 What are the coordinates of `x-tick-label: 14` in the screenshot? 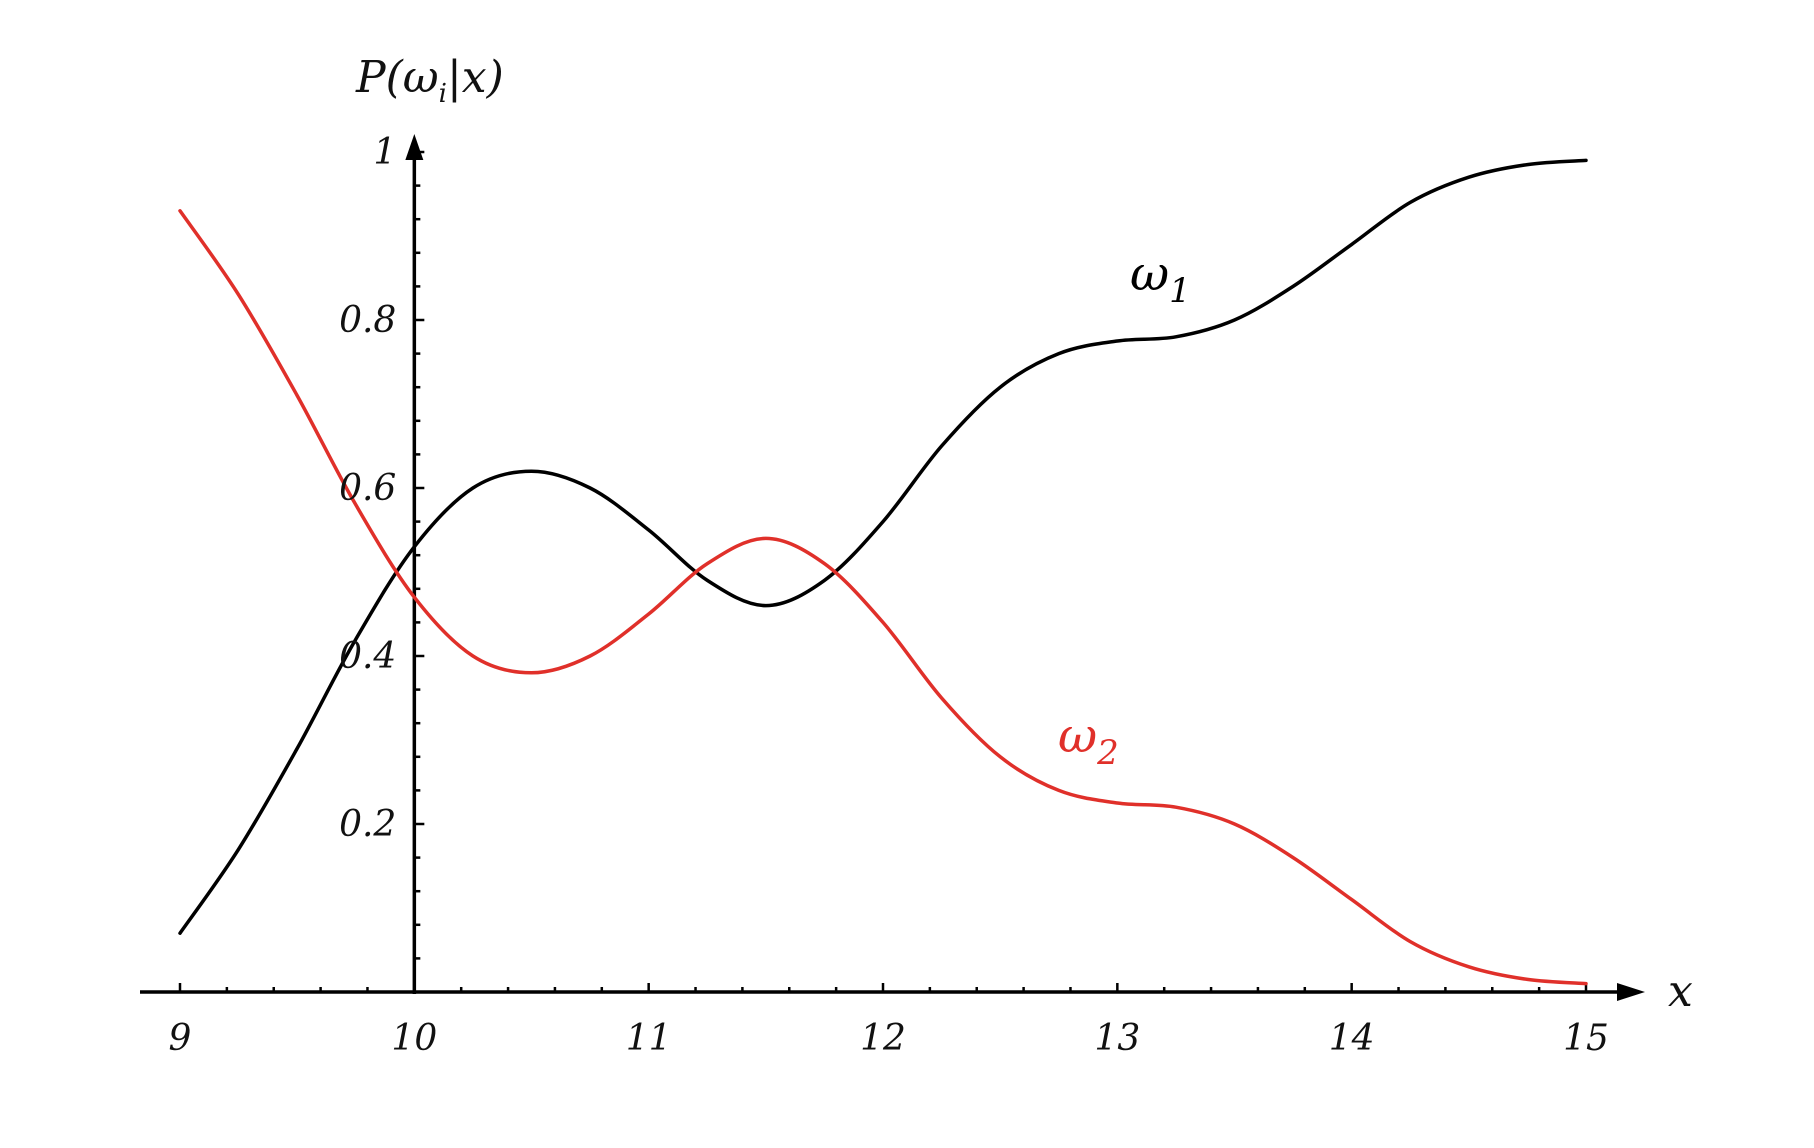 It's located at (1352, 1038).